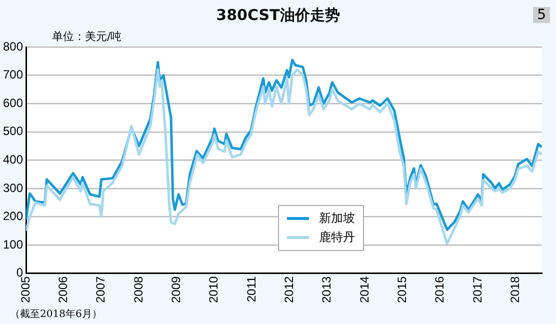 The image size is (556, 324). What do you see at coordinates (13, 103) in the screenshot?
I see `y-tick-label: 600` at bounding box center [13, 103].